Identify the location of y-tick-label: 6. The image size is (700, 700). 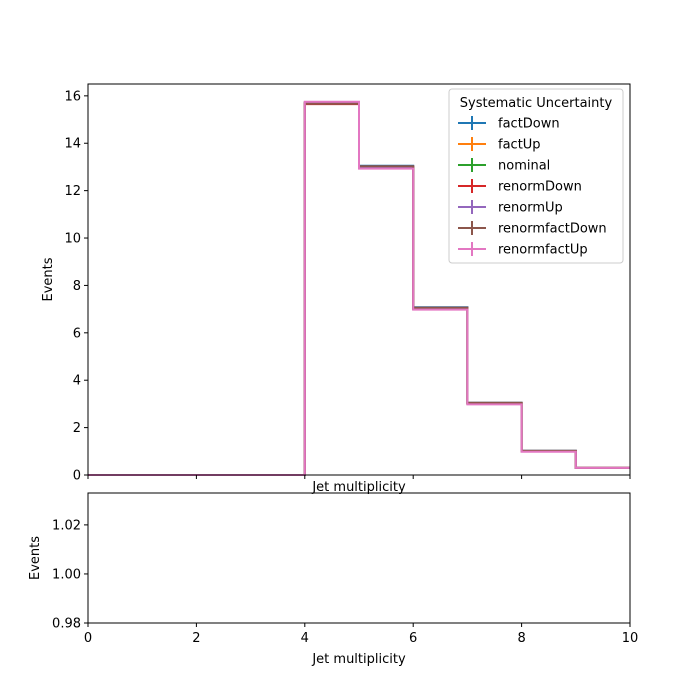
(77, 333).